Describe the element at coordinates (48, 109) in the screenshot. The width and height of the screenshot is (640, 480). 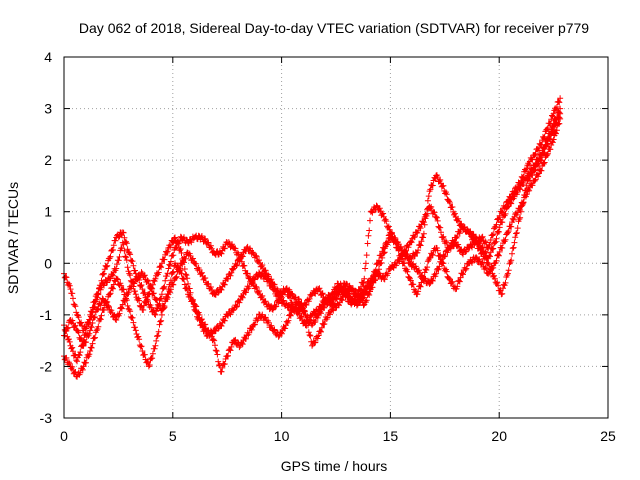
I see `y-tick-label: 3` at that location.